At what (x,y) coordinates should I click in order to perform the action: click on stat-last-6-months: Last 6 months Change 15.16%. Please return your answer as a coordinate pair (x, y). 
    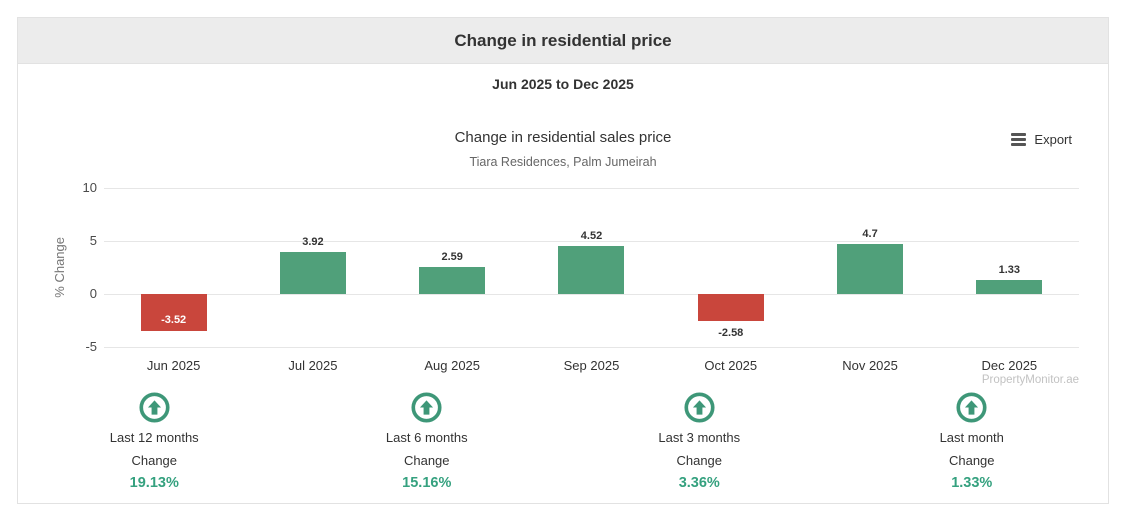
    Looking at the image, I should click on (427, 441).